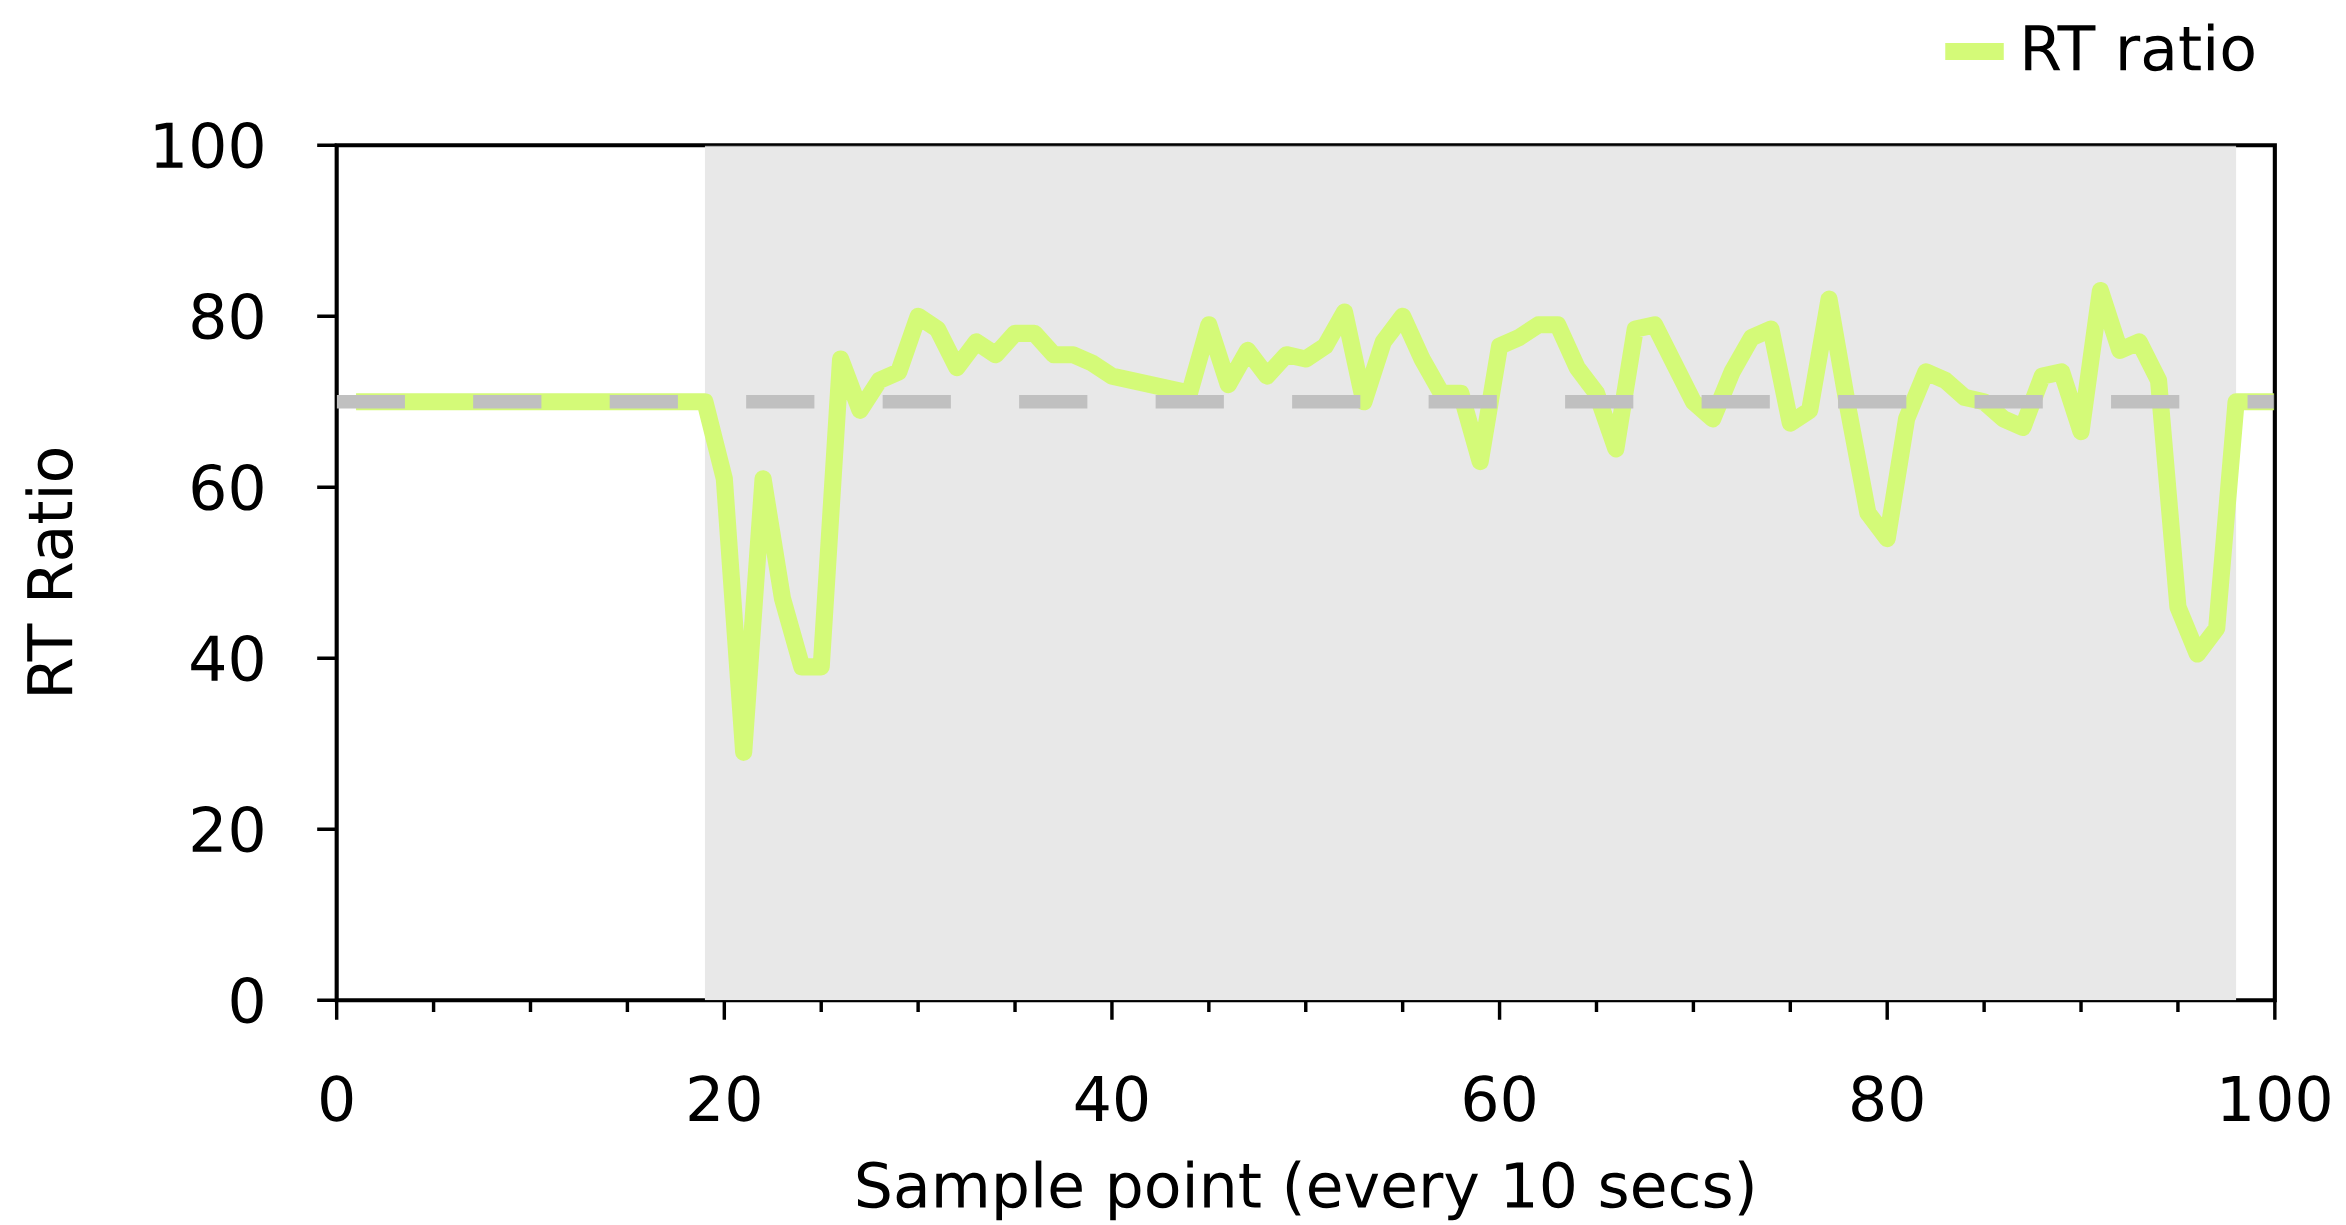 The height and width of the screenshot is (1225, 2346). I want to click on y-tick-label: 40, so click(227, 658).